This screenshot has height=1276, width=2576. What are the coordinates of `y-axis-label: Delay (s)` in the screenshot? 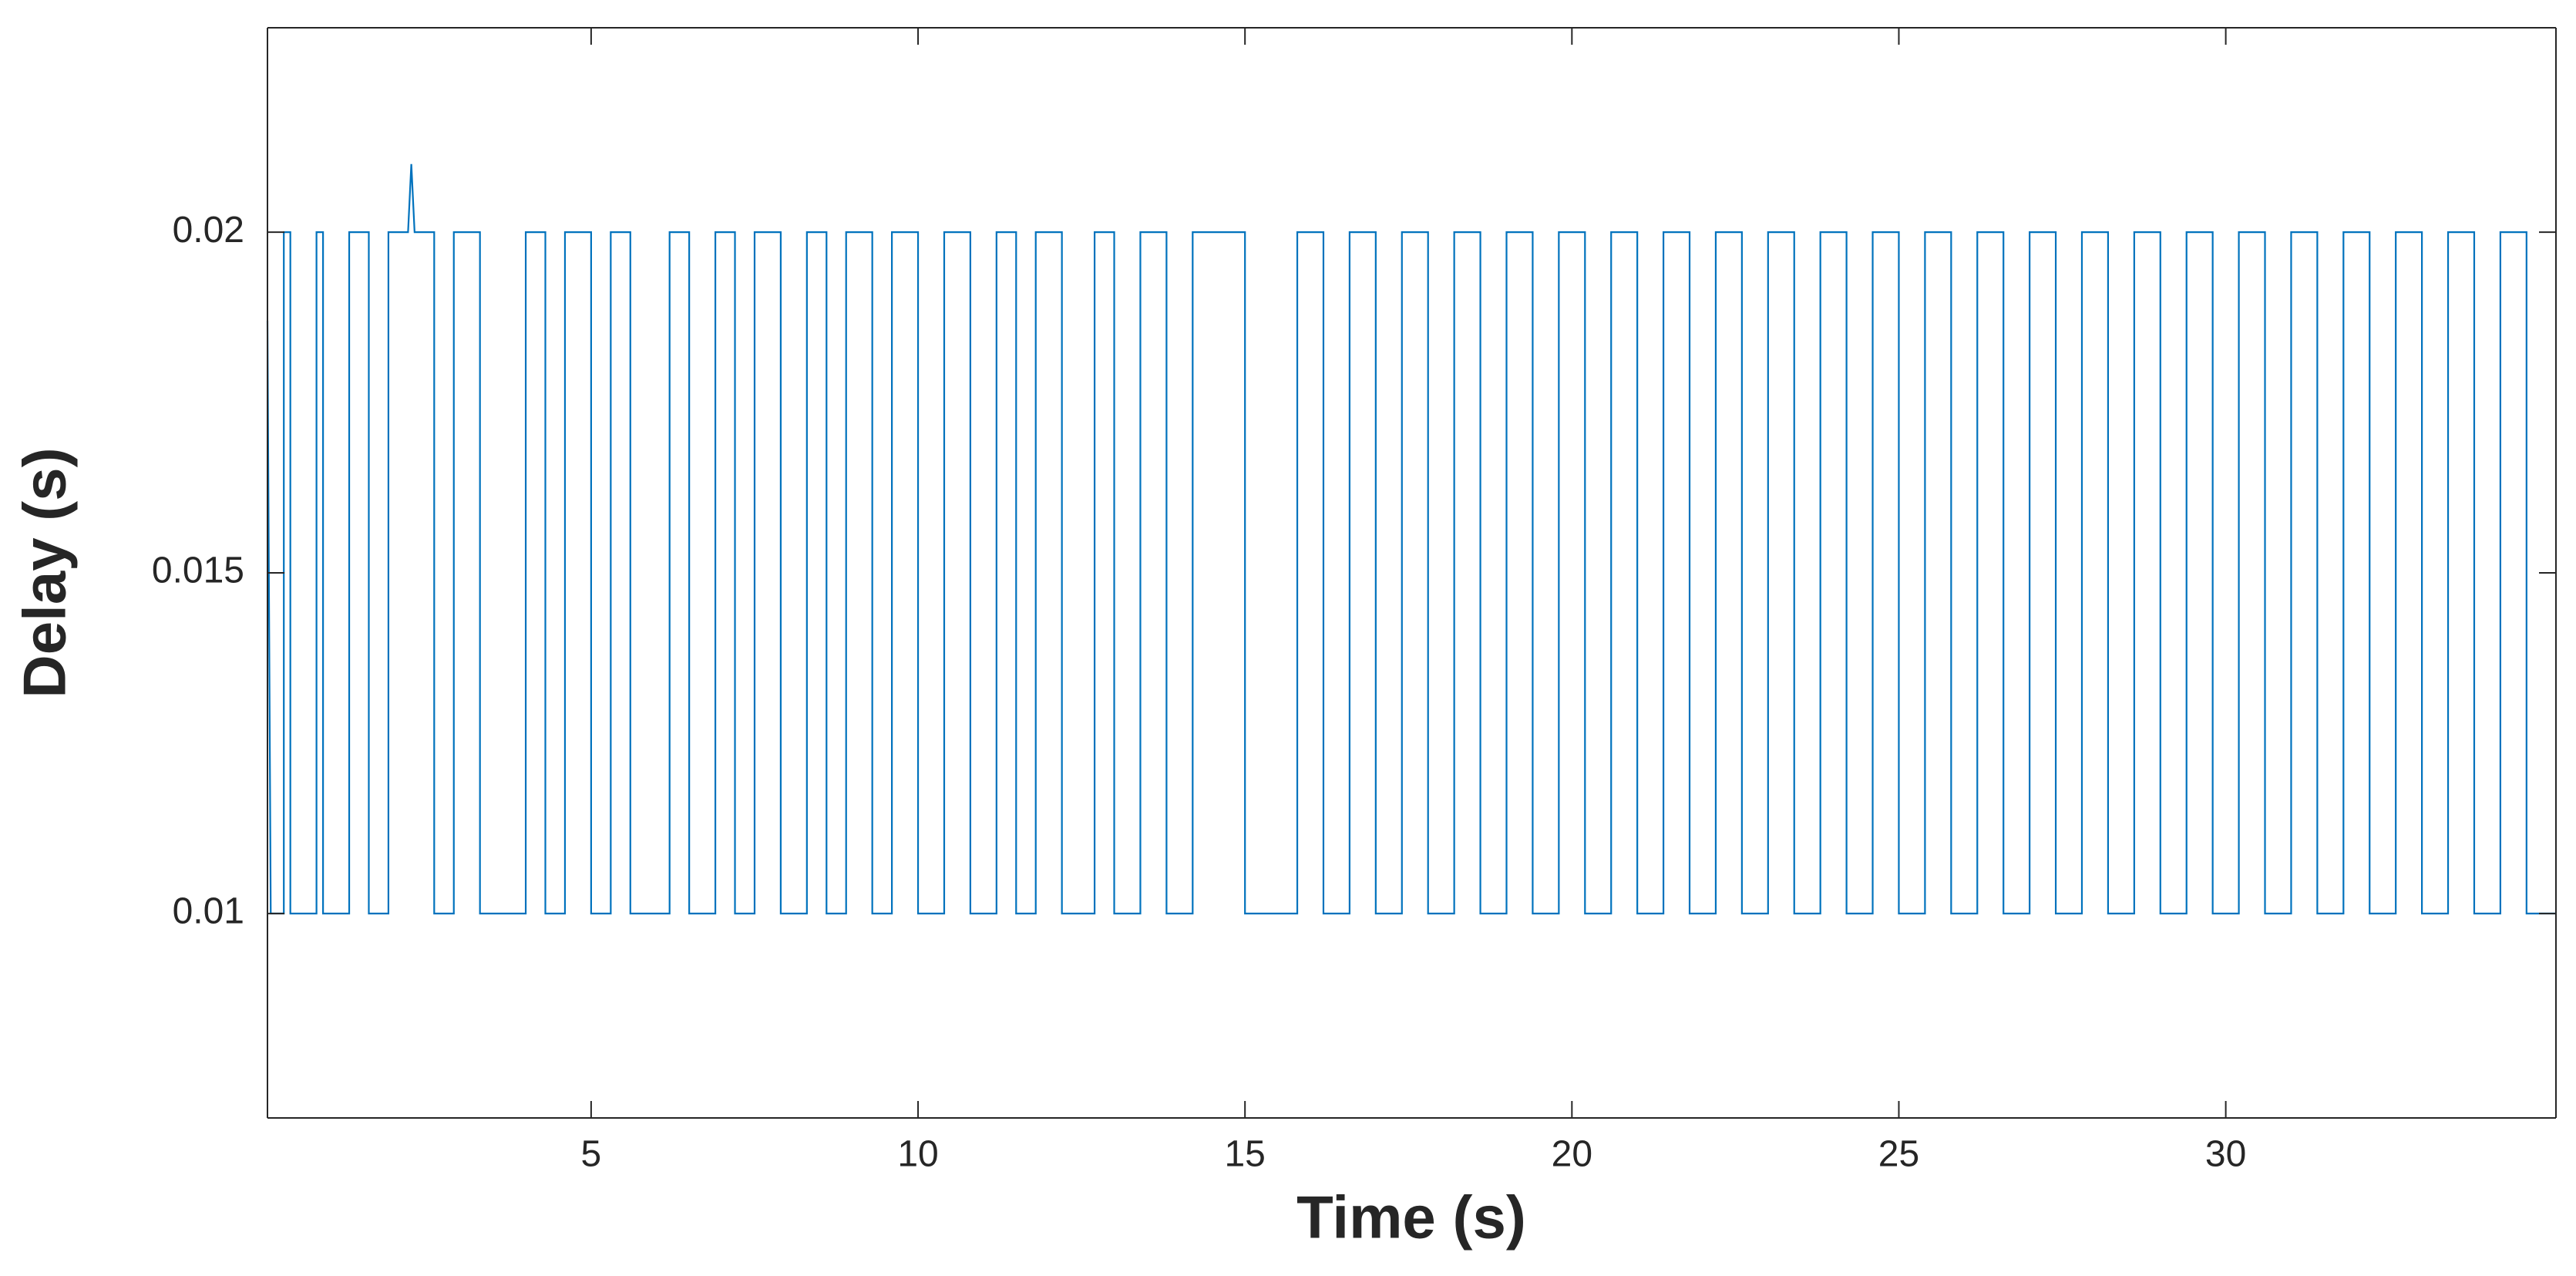 It's located at (45, 572).